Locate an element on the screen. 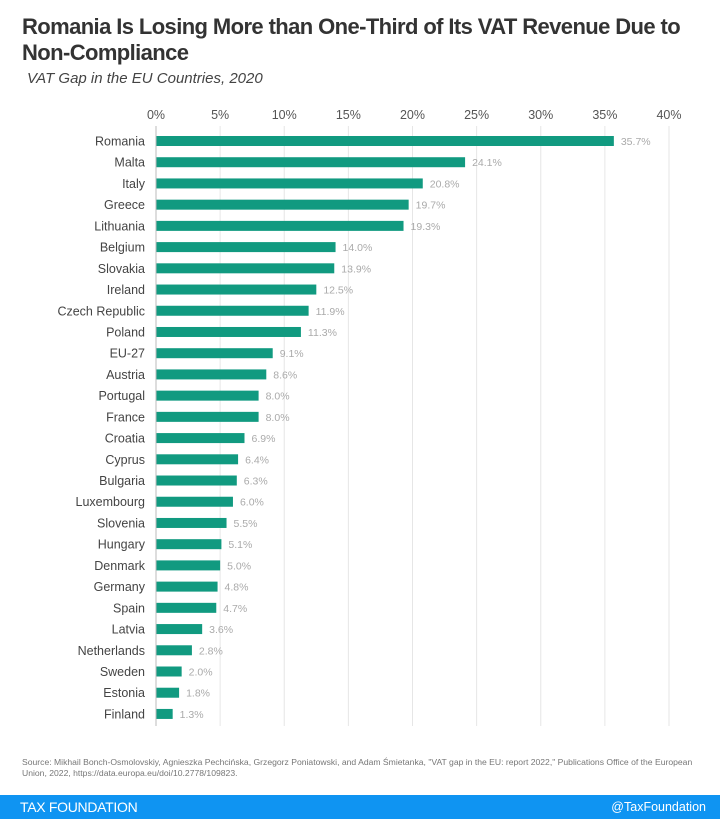 This screenshot has width=720, height=819. x-tick-label: 40% is located at coordinates (668, 115).